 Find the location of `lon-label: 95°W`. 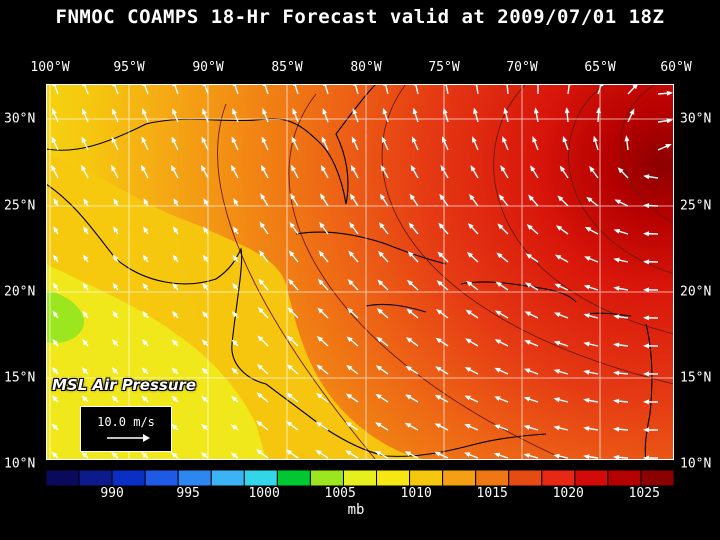

lon-label: 95°W is located at coordinates (129, 67).